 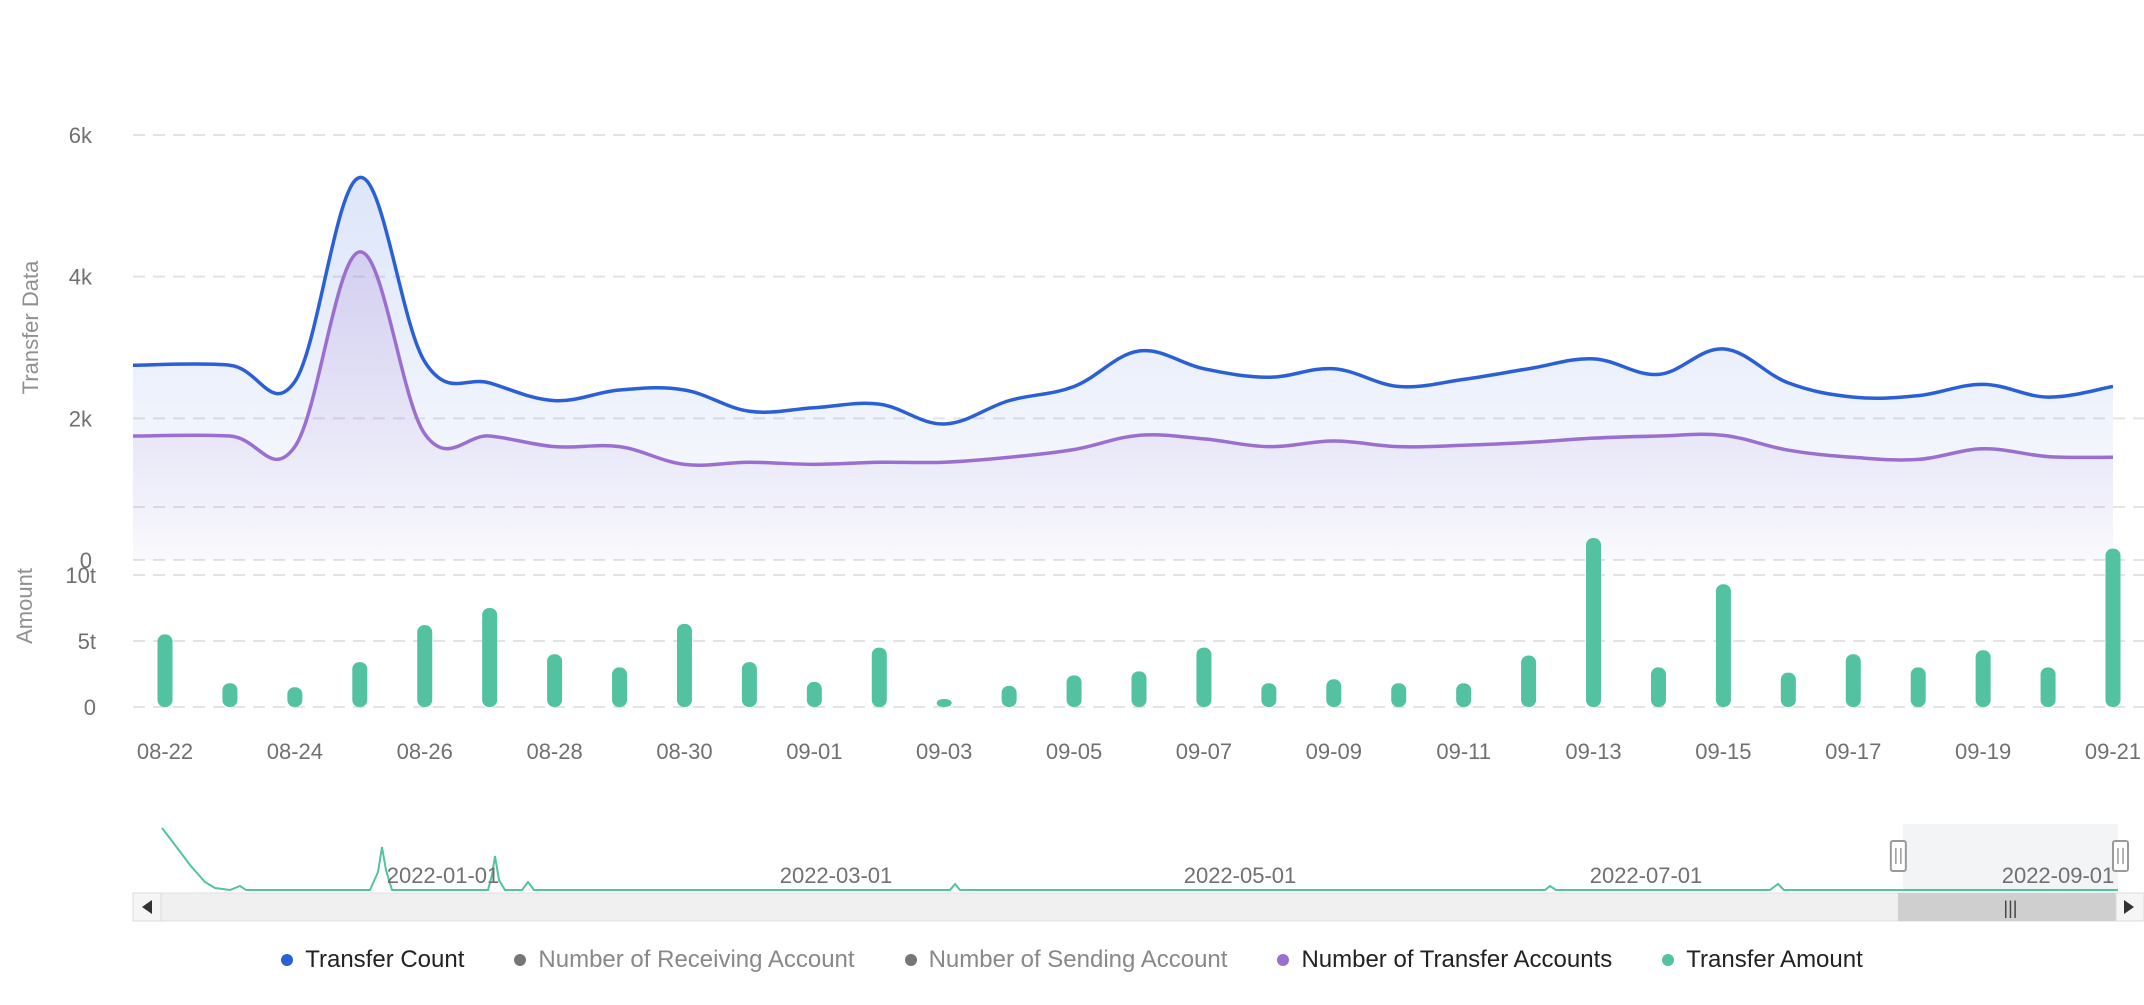 I want to click on top-y-tick-label: 0, so click(x=86, y=560).